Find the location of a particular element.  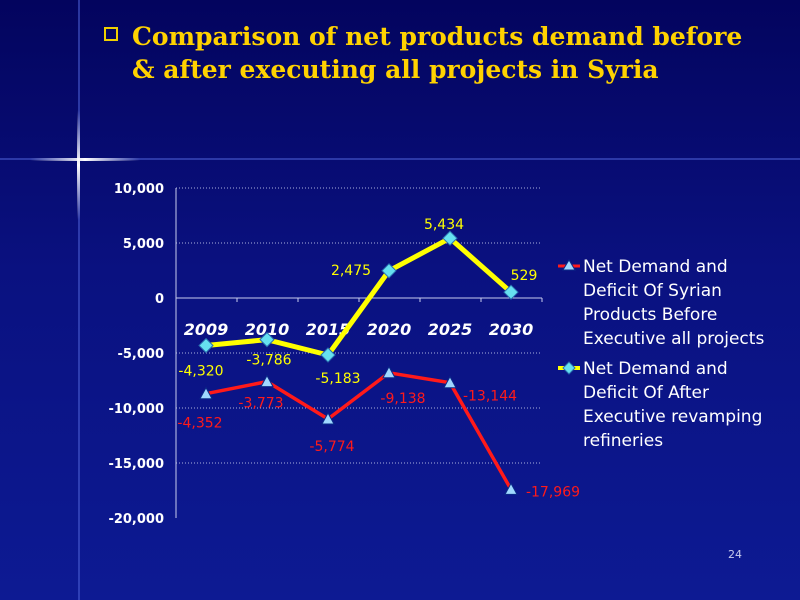

x-tick-label: 2025 is located at coordinates (450, 329).